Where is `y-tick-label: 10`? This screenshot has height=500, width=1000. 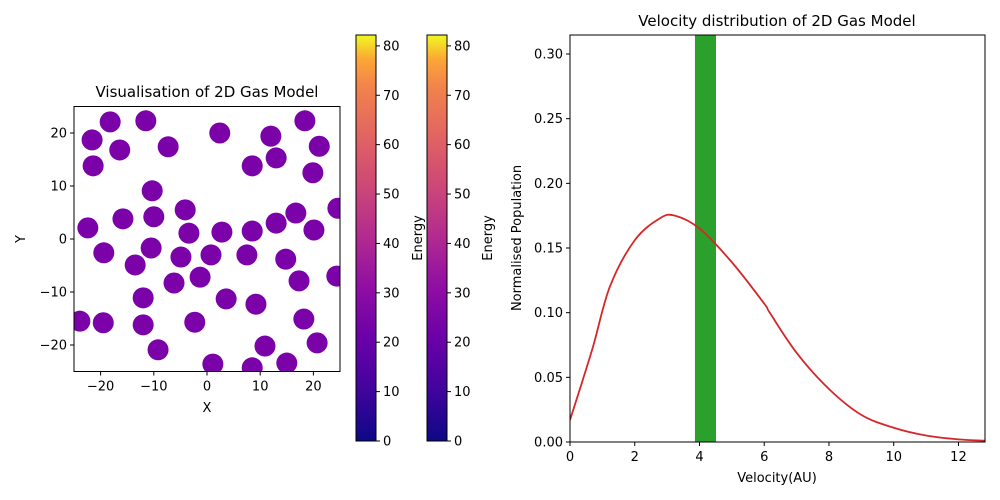
y-tick-label: 10 is located at coordinates (58, 187).